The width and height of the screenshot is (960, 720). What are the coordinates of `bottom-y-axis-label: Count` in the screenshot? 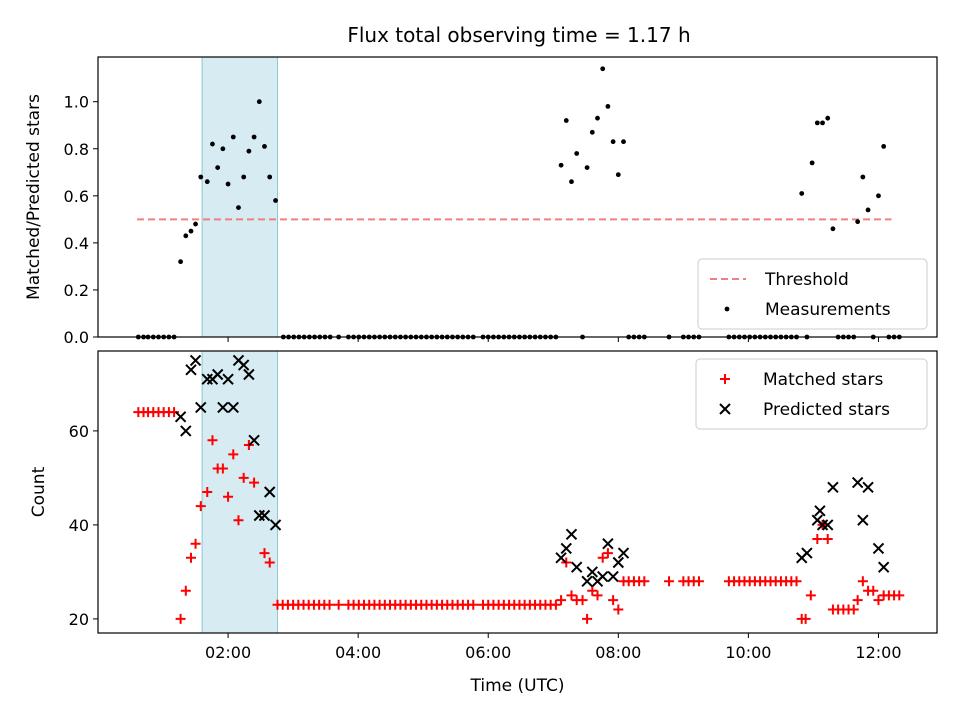 It's located at (39, 491).